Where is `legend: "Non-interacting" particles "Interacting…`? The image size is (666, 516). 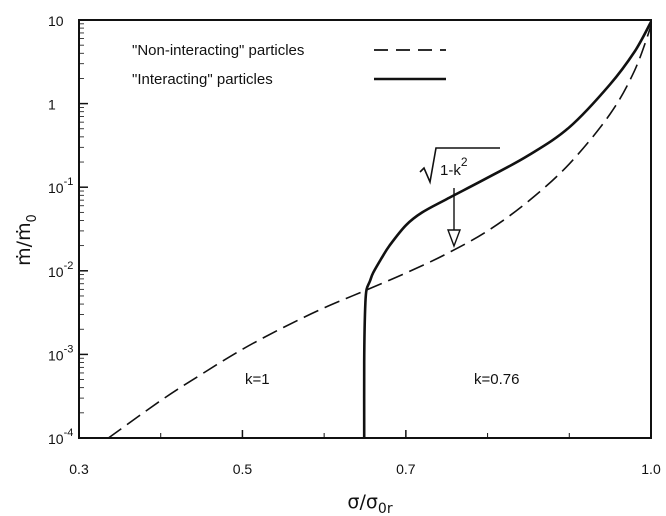
legend: "Non-interacting" particles "Interacting… is located at coordinates (289, 65).